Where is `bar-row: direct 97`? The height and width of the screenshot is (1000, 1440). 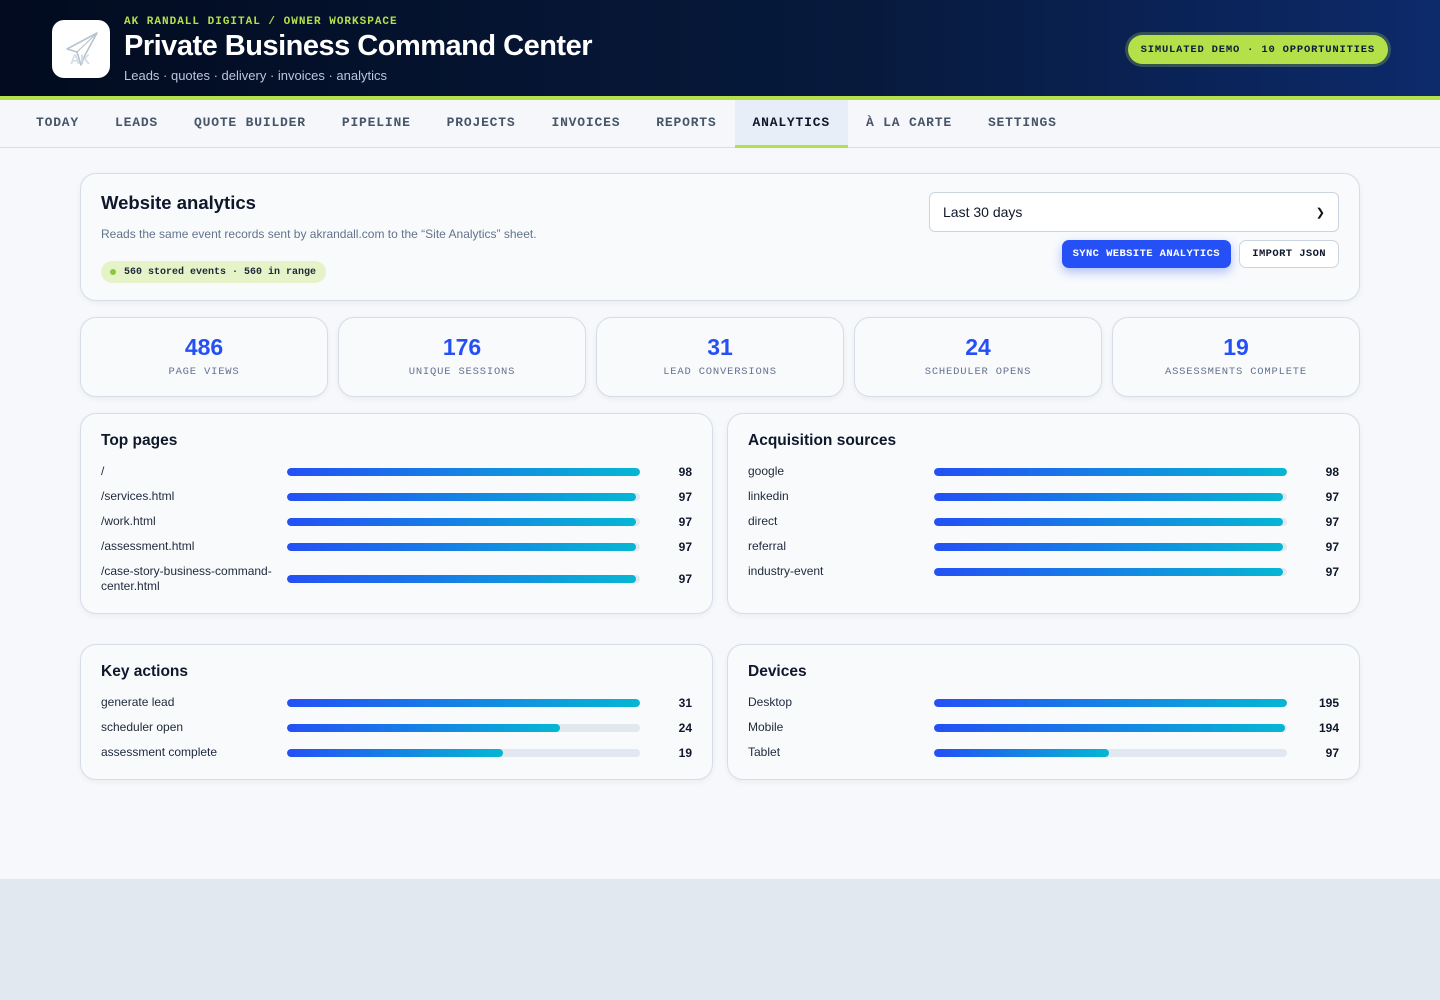
bar-row: direct 97 is located at coordinates (1043, 521).